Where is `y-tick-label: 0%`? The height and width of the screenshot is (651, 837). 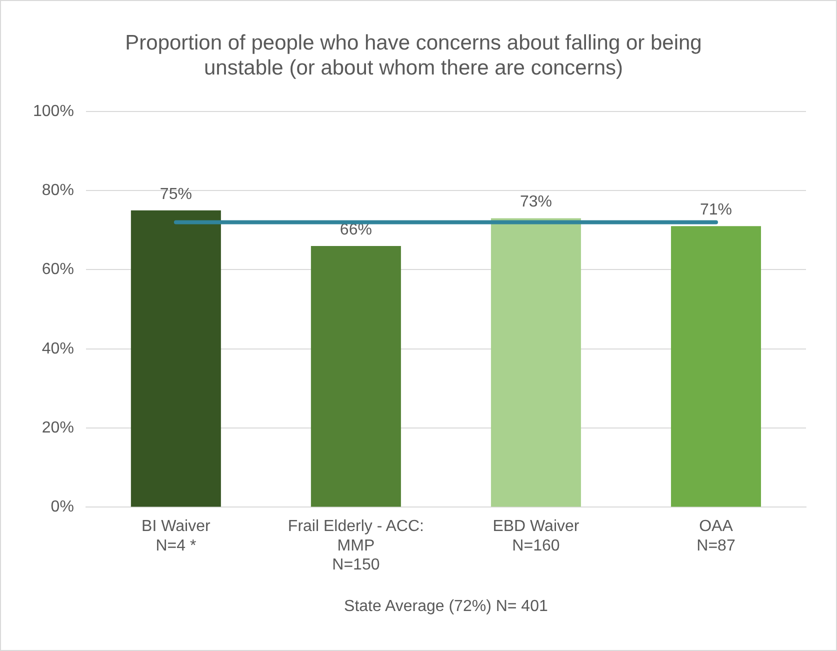 y-tick-label: 0% is located at coordinates (62, 507).